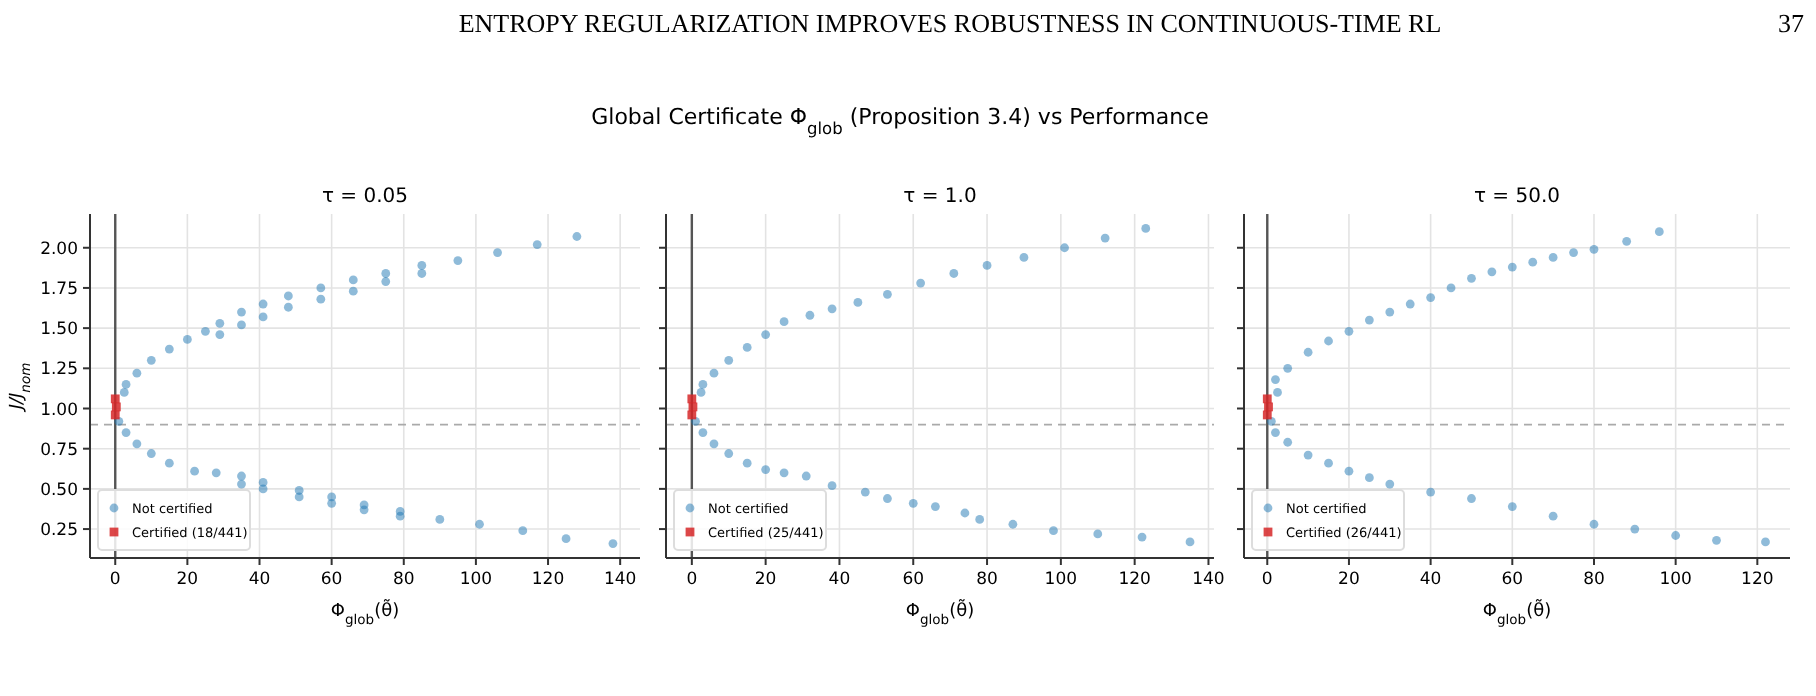  I want to click on y-tick-label: 1.00, so click(59, 410).